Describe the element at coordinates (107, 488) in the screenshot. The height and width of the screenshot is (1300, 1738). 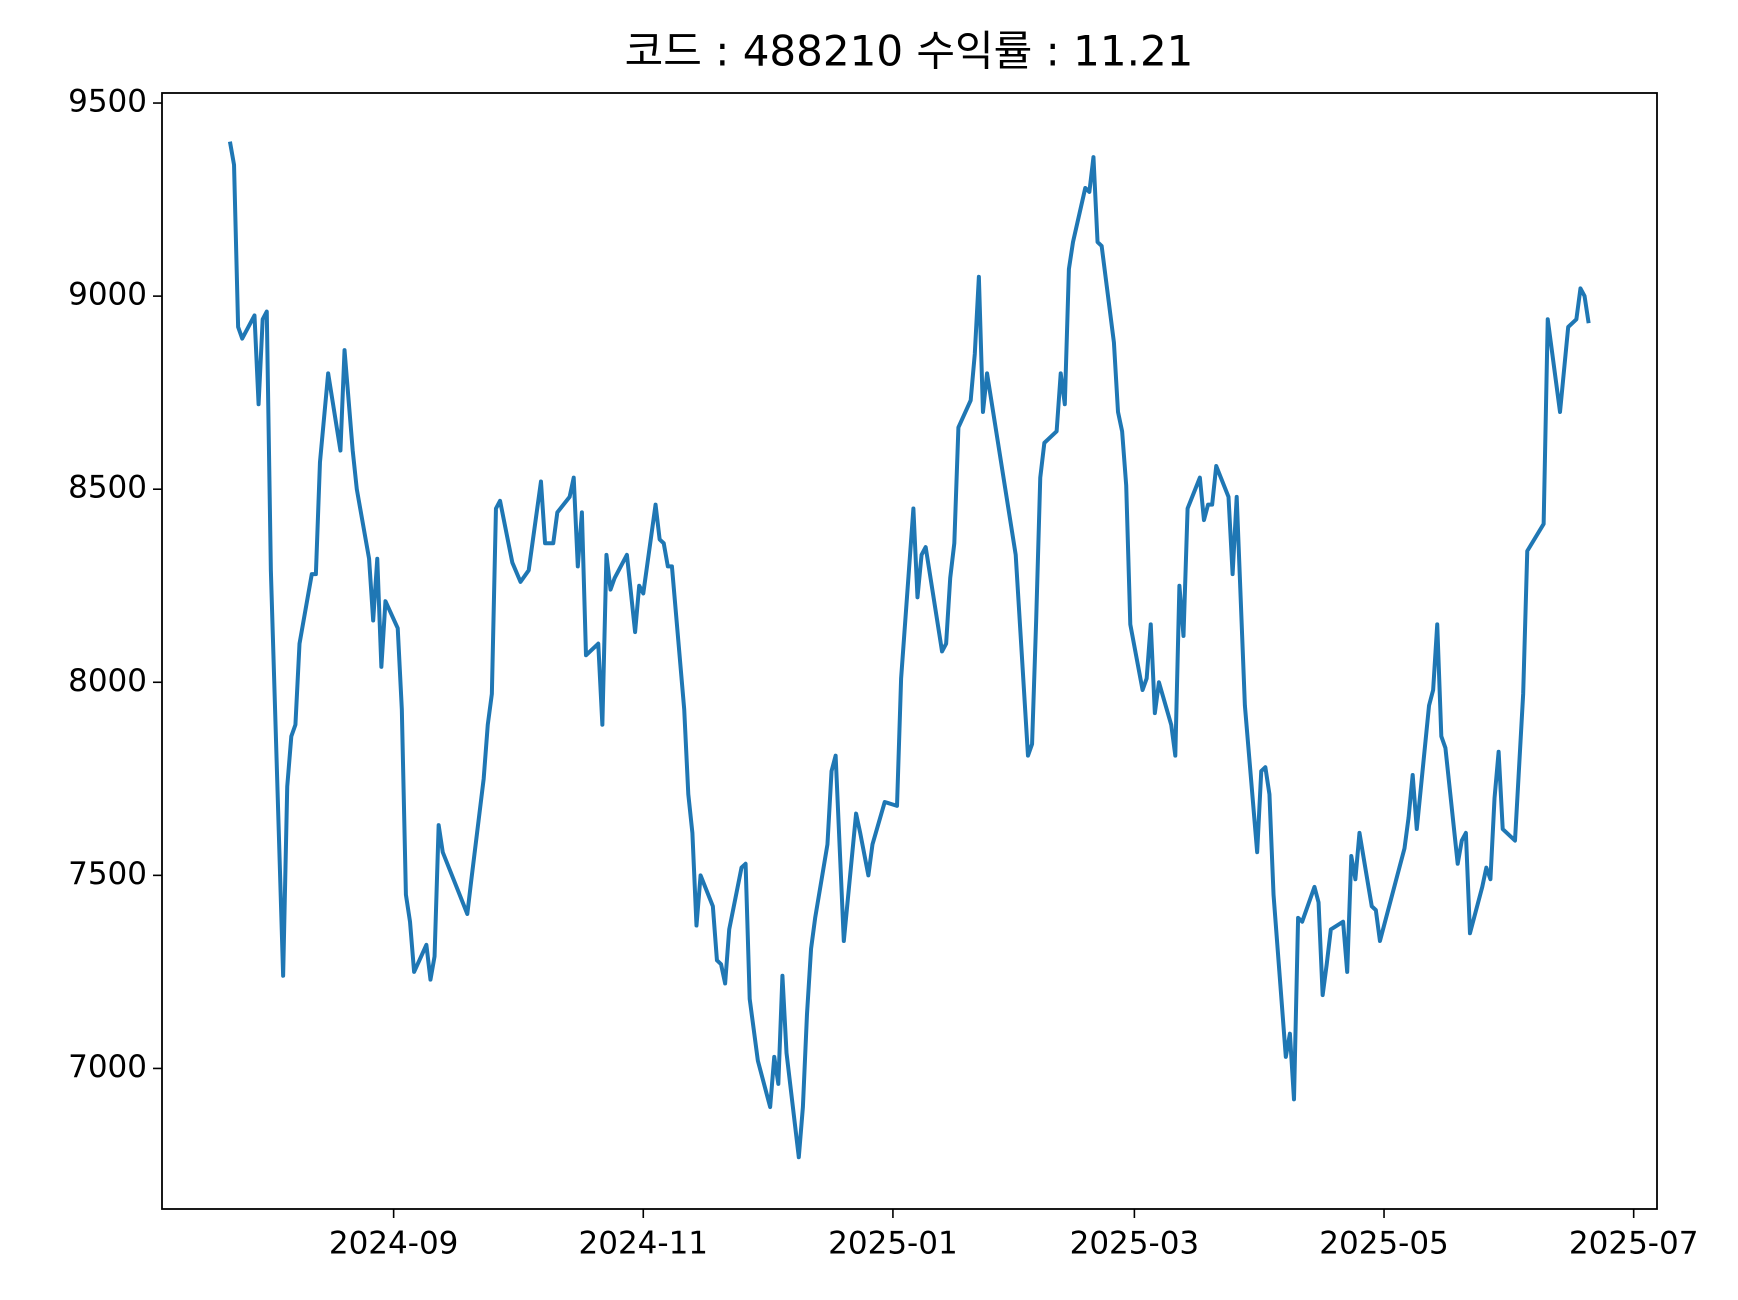
I see `y-tick-label: 8500` at that location.